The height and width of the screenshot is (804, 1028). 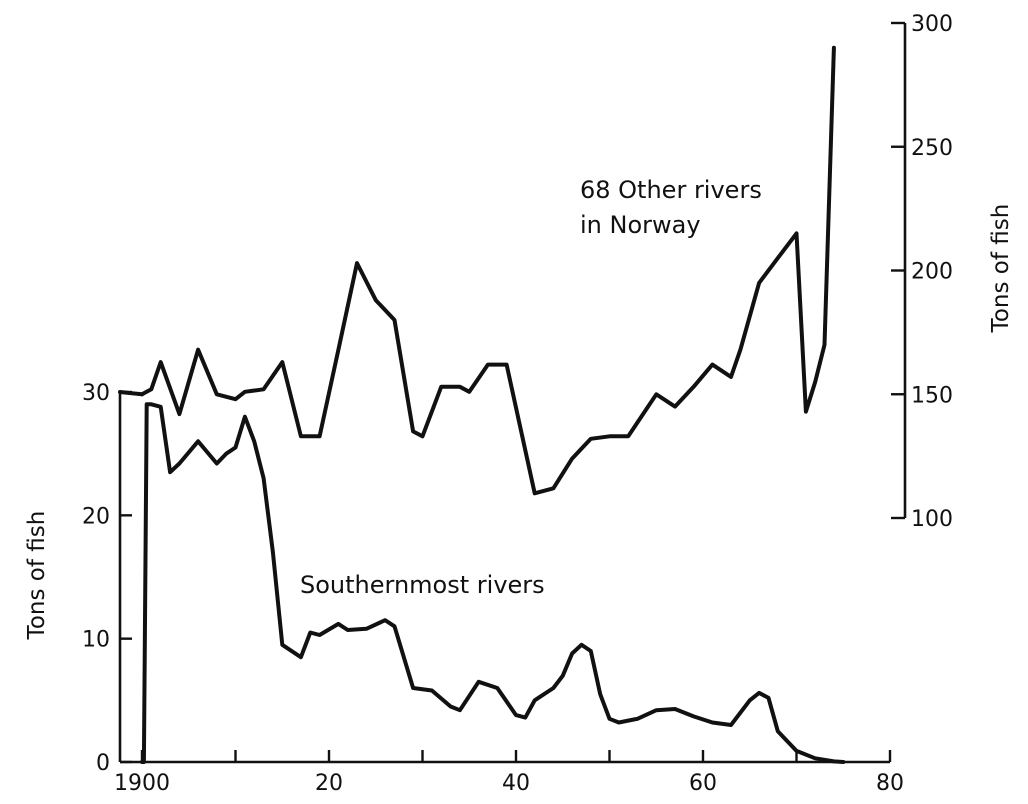 What do you see at coordinates (932, 24) in the screenshot?
I see `right-tick-label: 300` at bounding box center [932, 24].